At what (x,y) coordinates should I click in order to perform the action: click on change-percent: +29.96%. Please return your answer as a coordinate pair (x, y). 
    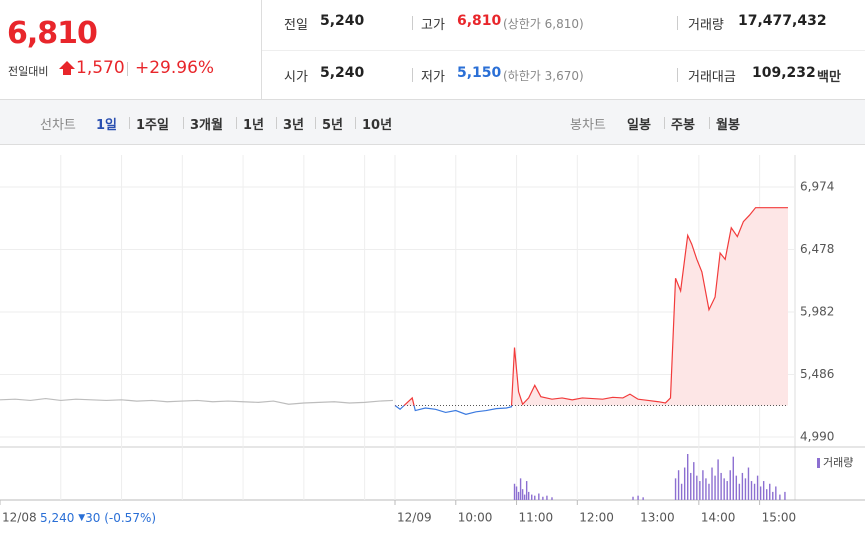
    Looking at the image, I should click on (175, 68).